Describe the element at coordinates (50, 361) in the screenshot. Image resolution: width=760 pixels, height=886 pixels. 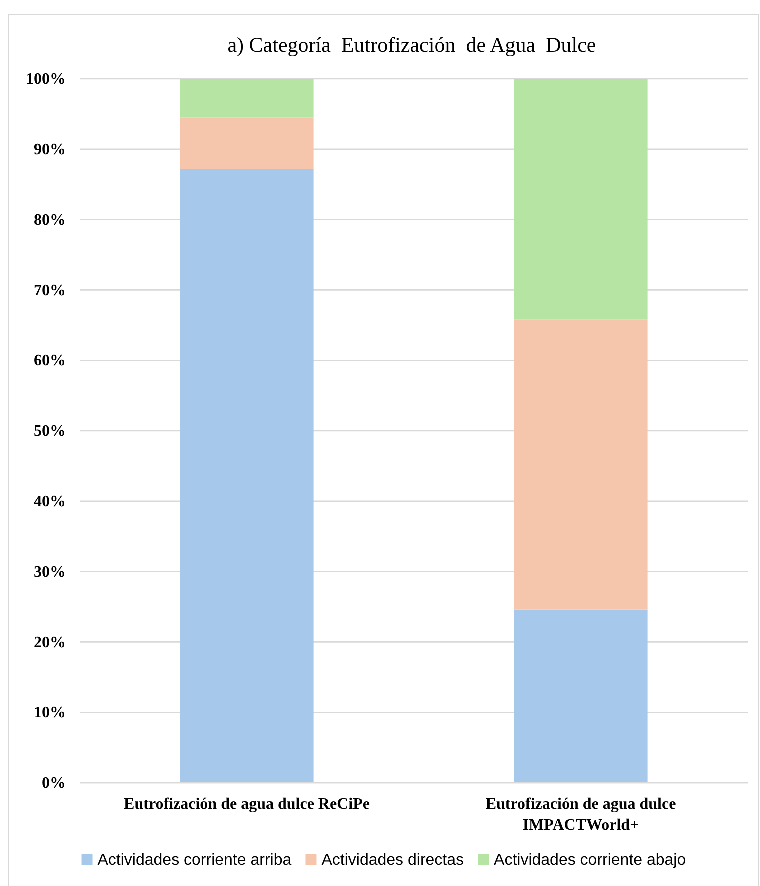
I see `y-tick-label: 60%` at that location.